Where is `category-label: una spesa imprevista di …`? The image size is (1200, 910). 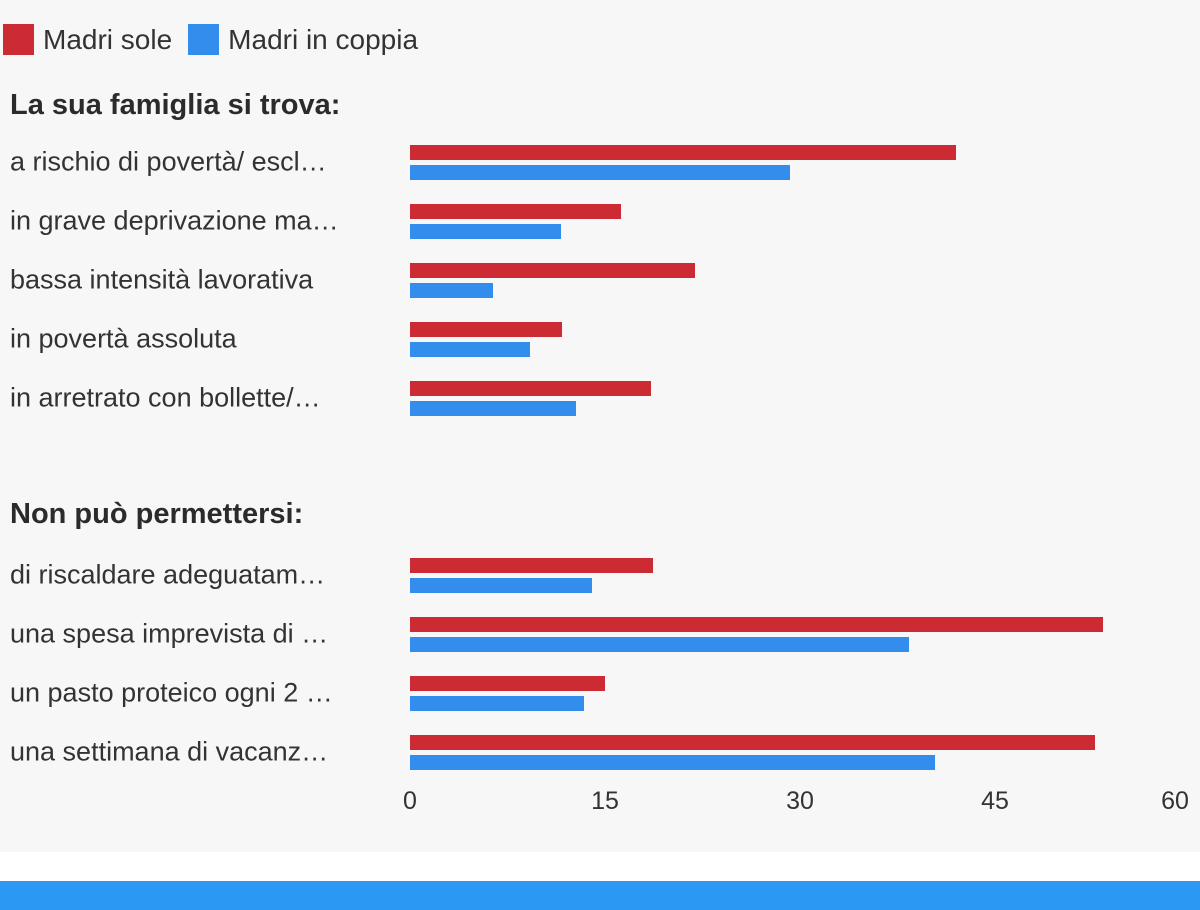
category-label: una spesa imprevista di … is located at coordinates (169, 633).